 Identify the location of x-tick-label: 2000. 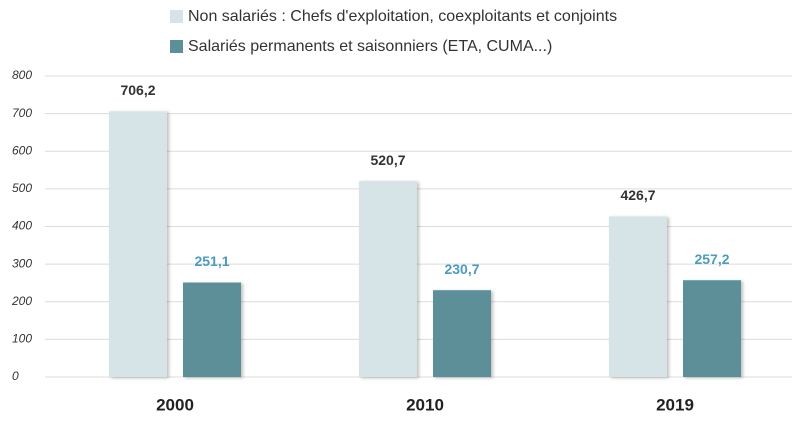
(175, 404).